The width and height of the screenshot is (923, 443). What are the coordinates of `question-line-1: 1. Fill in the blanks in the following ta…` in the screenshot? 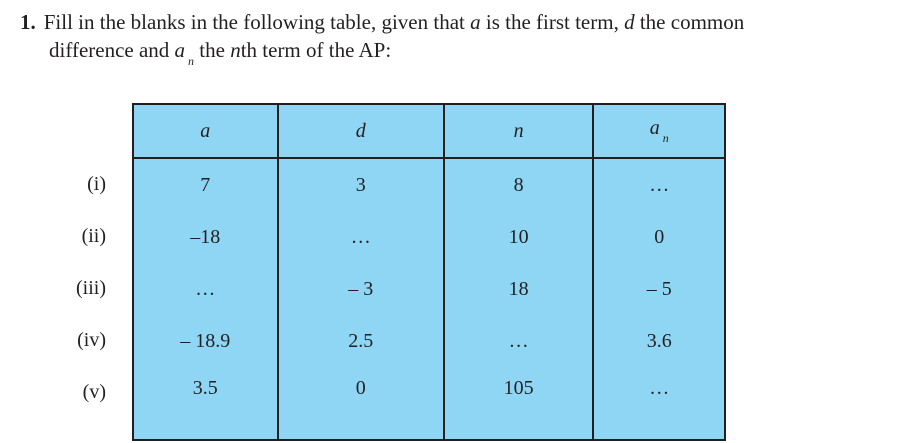 It's located at (382, 22).